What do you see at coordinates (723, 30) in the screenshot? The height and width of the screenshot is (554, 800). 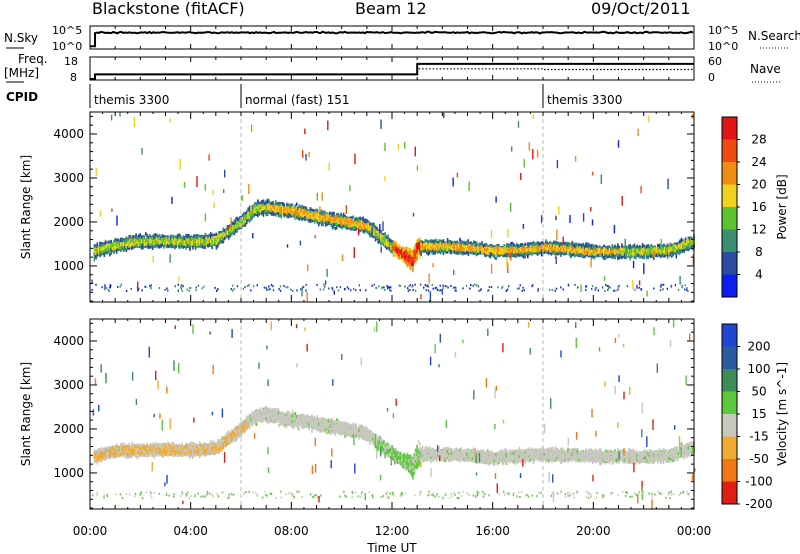 I see `nsearch-tick-top: 10^5` at bounding box center [723, 30].